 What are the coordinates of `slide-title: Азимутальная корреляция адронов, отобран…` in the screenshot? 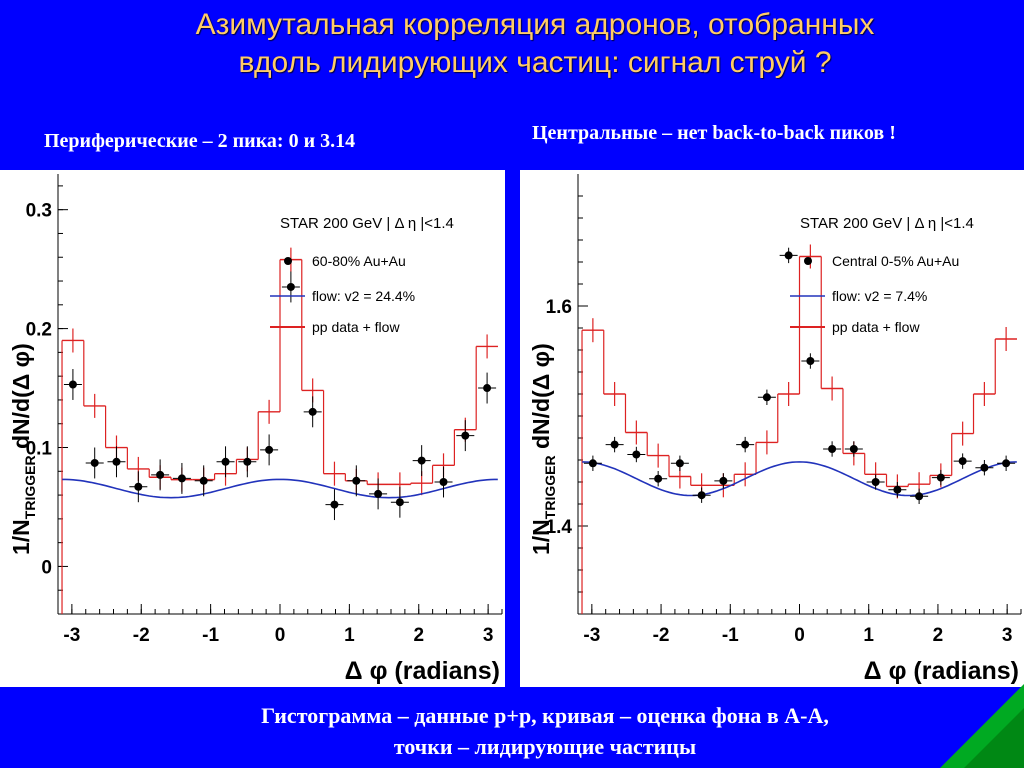 It's located at (512, 44).